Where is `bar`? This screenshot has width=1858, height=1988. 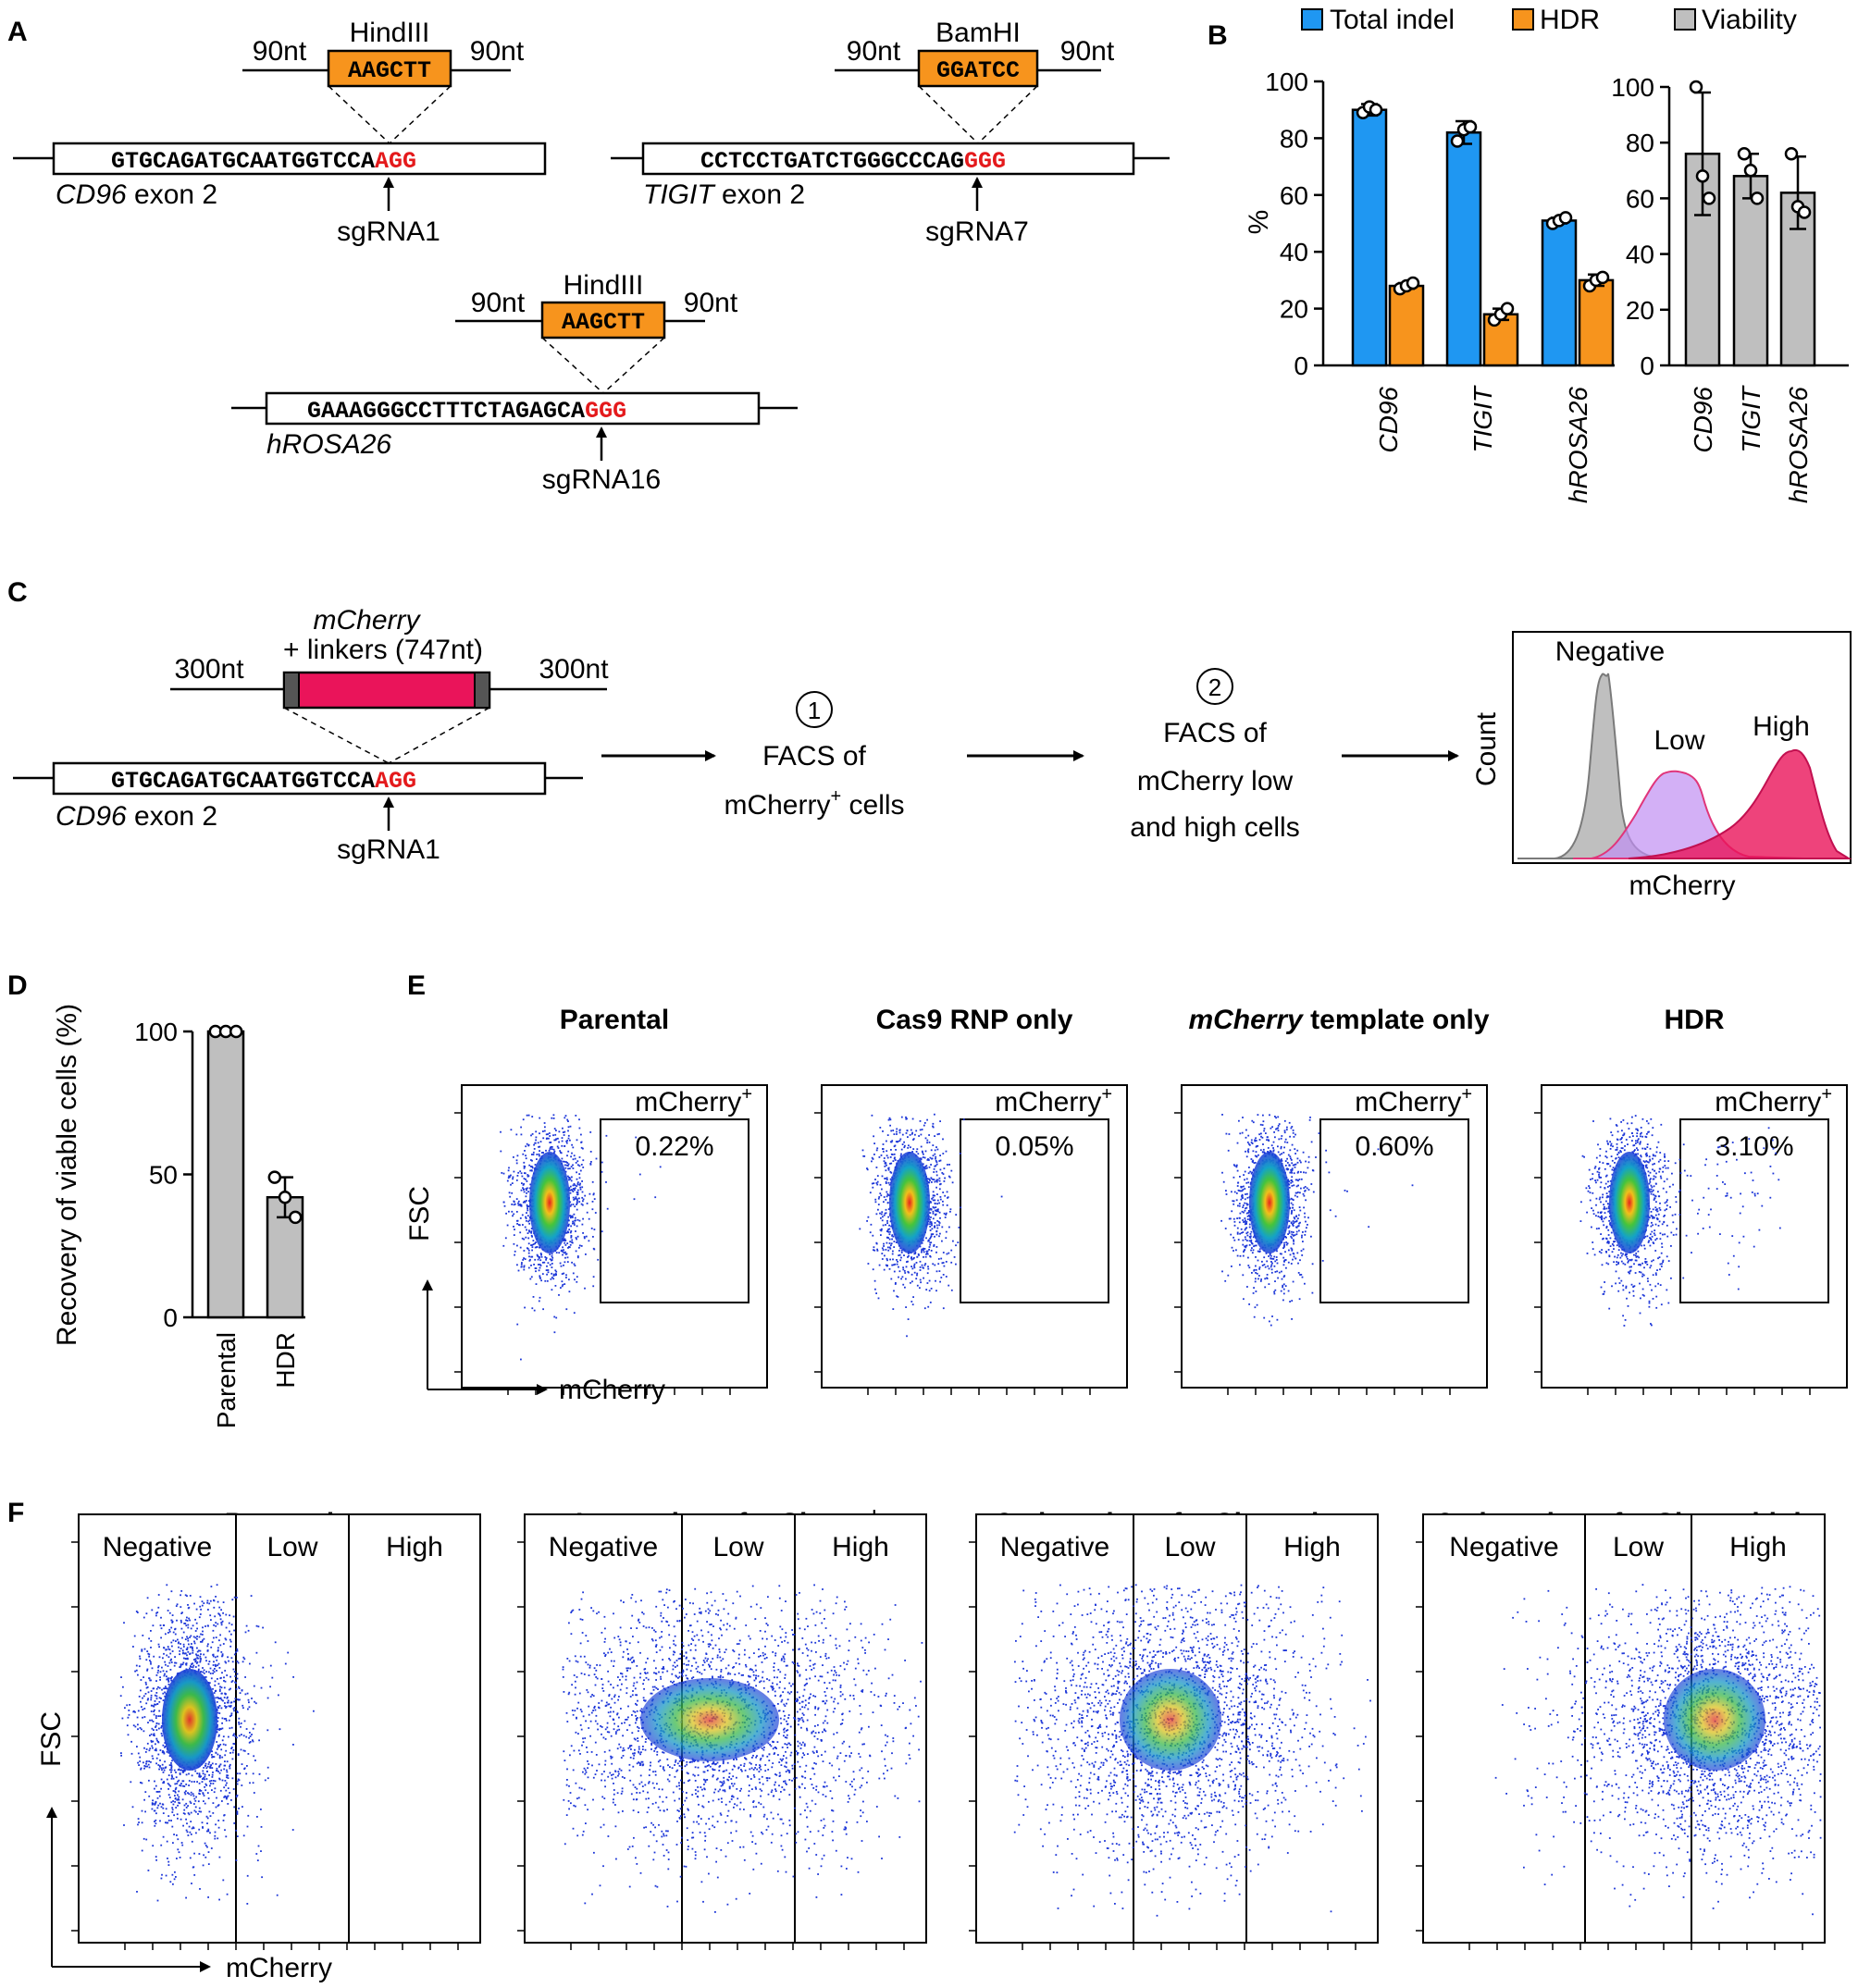 bar is located at coordinates (1596, 322).